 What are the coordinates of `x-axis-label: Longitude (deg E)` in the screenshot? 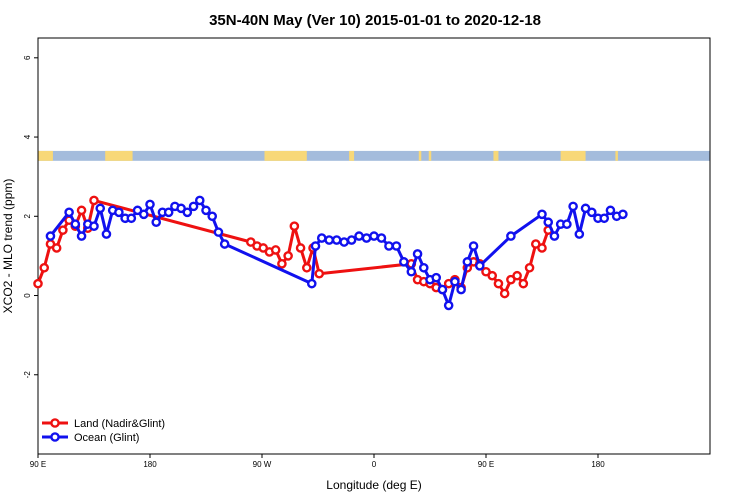 It's located at (373, 485).